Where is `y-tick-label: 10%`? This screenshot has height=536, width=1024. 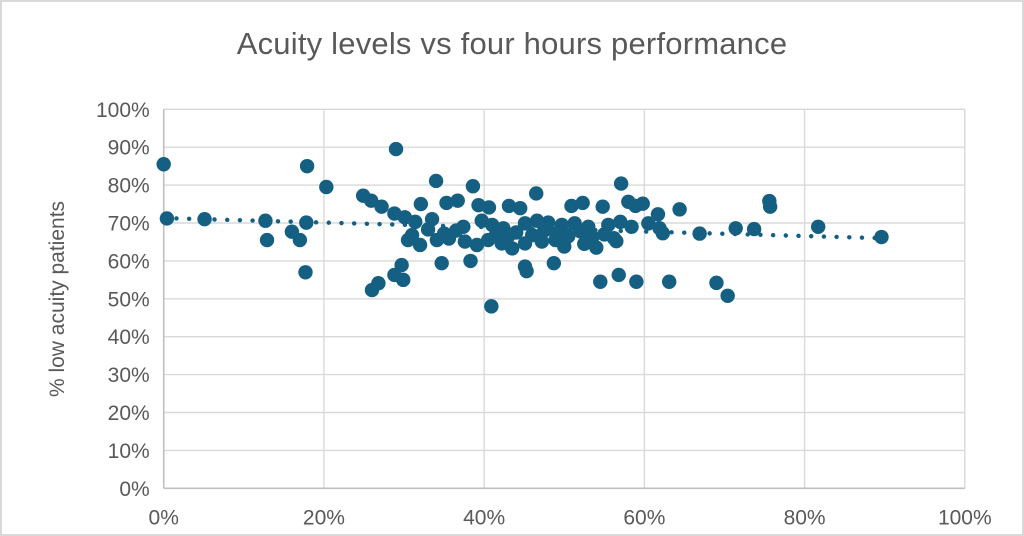 y-tick-label: 10% is located at coordinates (129, 451).